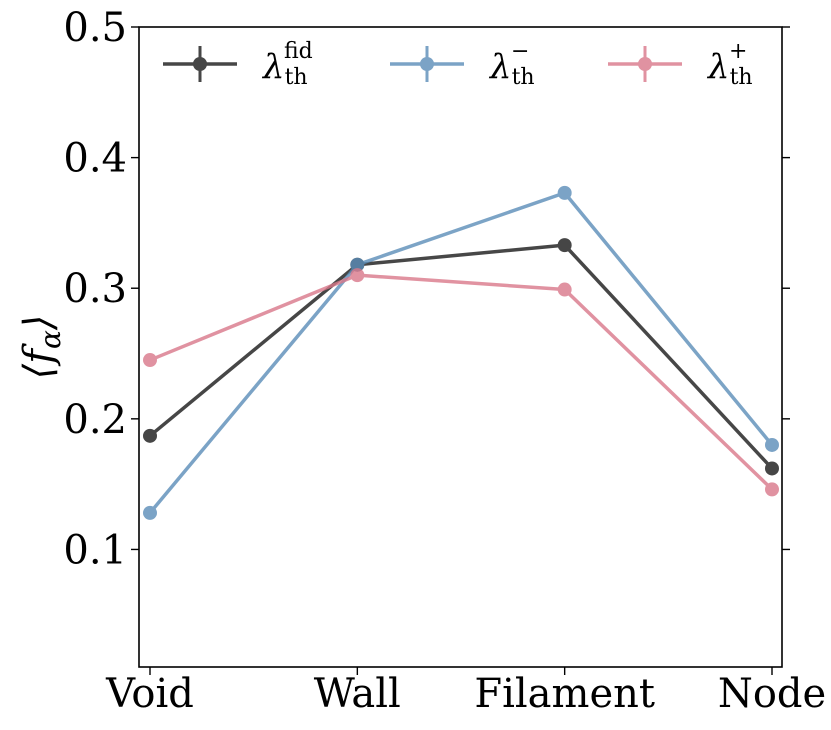 This screenshot has width=831, height=730. Describe the element at coordinates (772, 694) in the screenshot. I see `x-tick-label: Node` at that location.